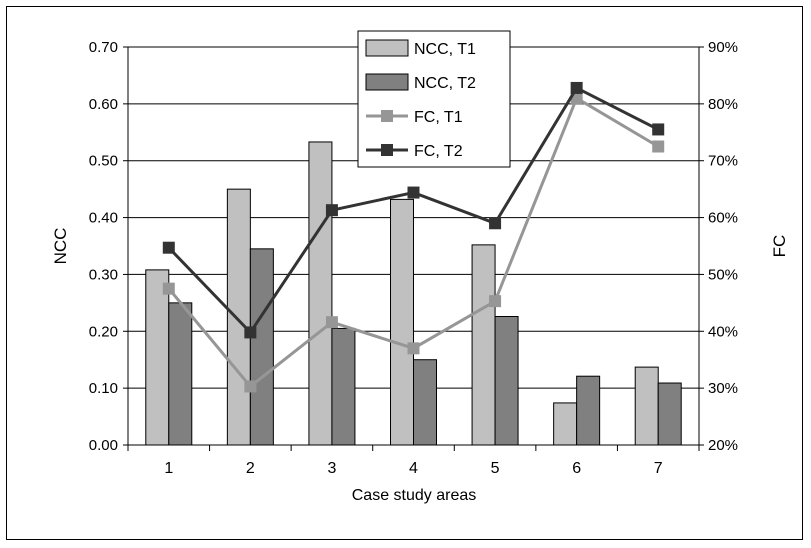 The height and width of the screenshot is (548, 811). Describe the element at coordinates (103, 218) in the screenshot. I see `y-tick-label: 0.40` at that location.